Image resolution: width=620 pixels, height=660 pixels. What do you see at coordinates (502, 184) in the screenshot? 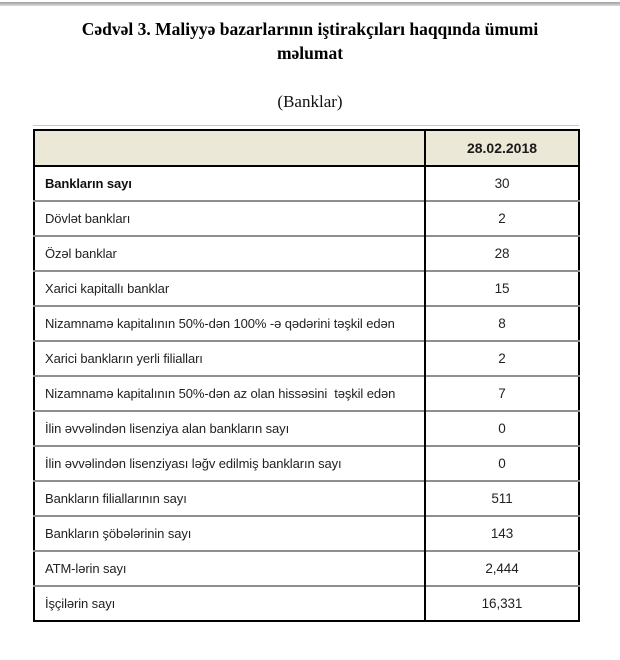
I see `row-value-cell: 30` at bounding box center [502, 184].